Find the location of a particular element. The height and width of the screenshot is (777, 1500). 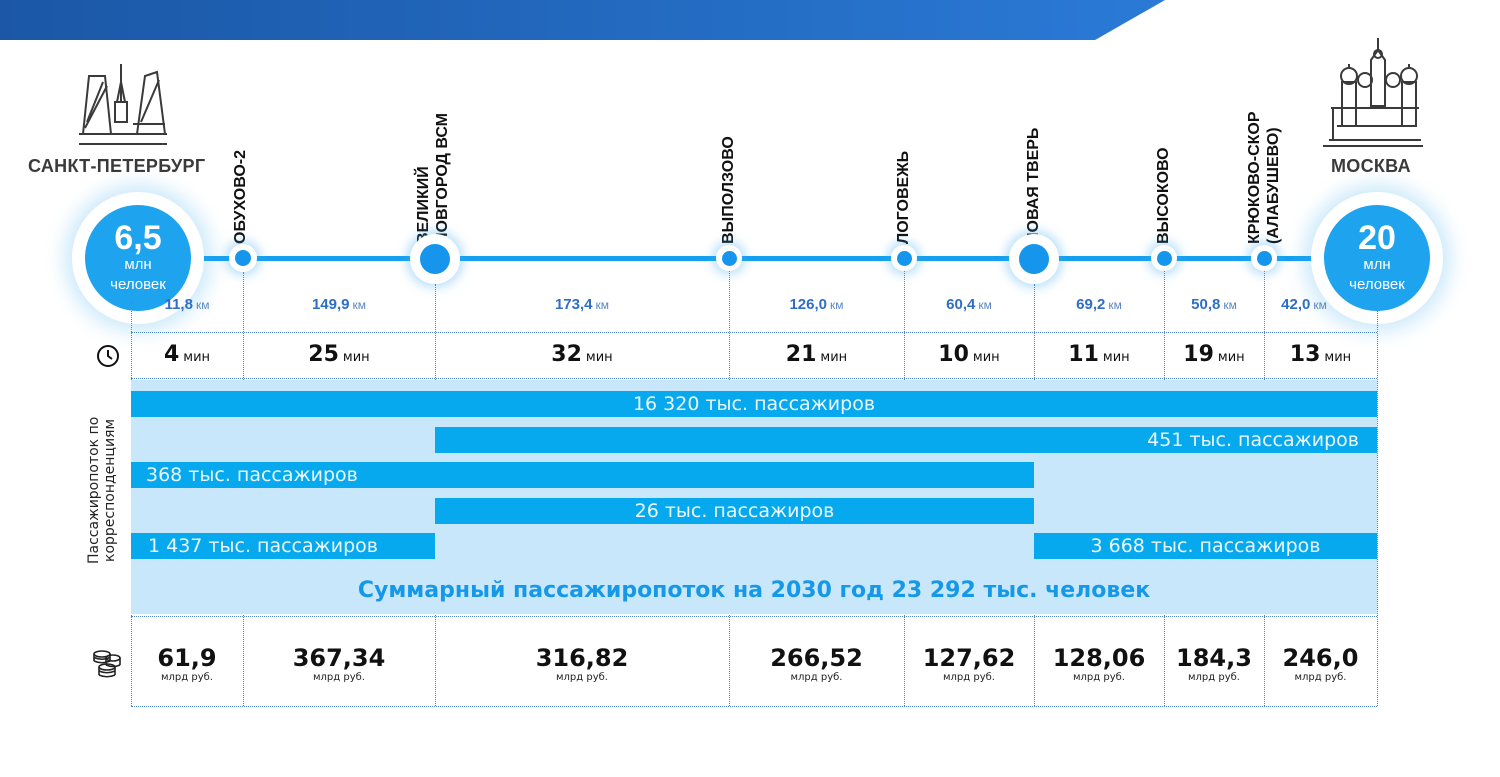

railway-line is located at coordinates (780, 258).